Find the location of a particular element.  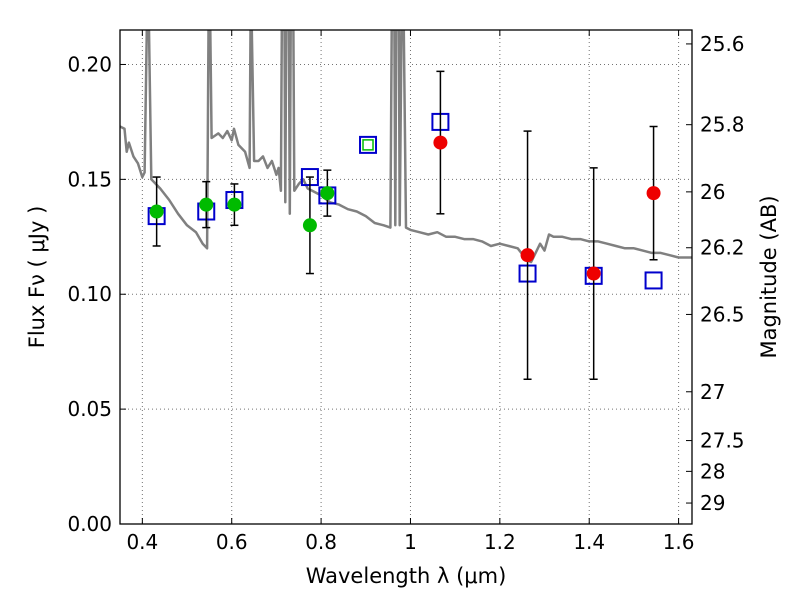

right-tick-label: 25.6 is located at coordinates (722, 44).